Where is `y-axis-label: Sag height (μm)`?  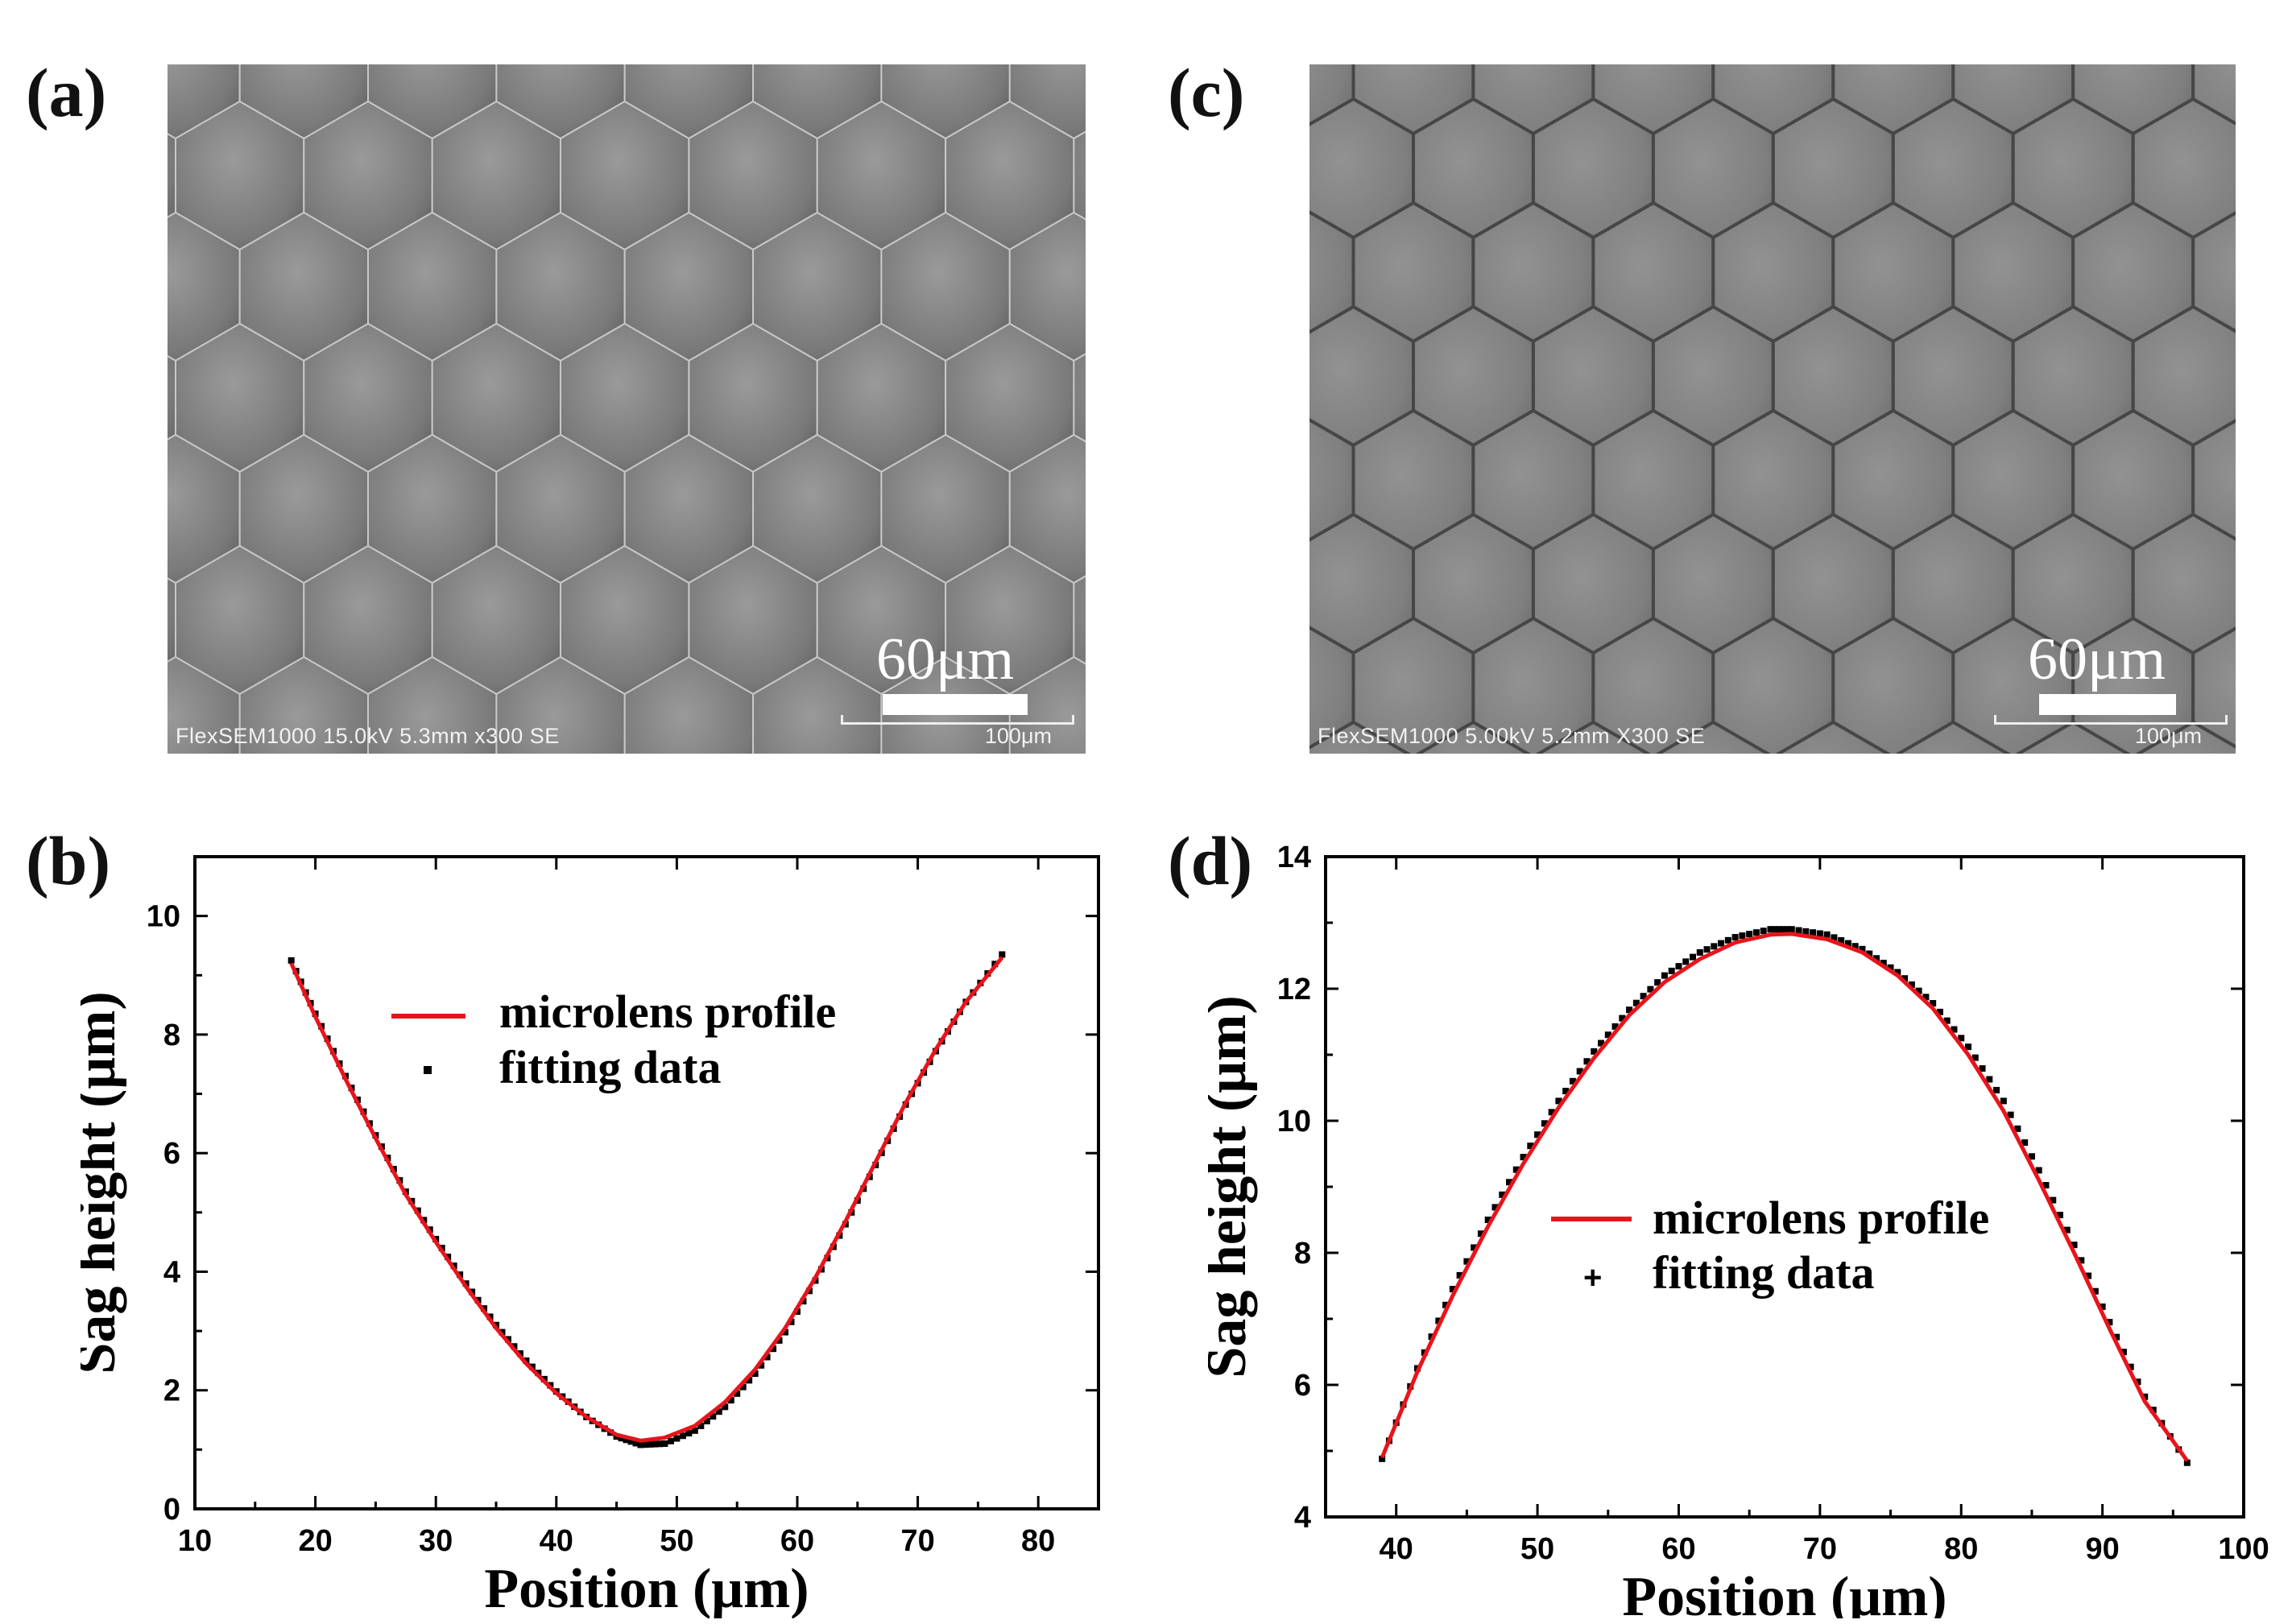 y-axis-label: Sag height (μm) is located at coordinates (1233, 1186).